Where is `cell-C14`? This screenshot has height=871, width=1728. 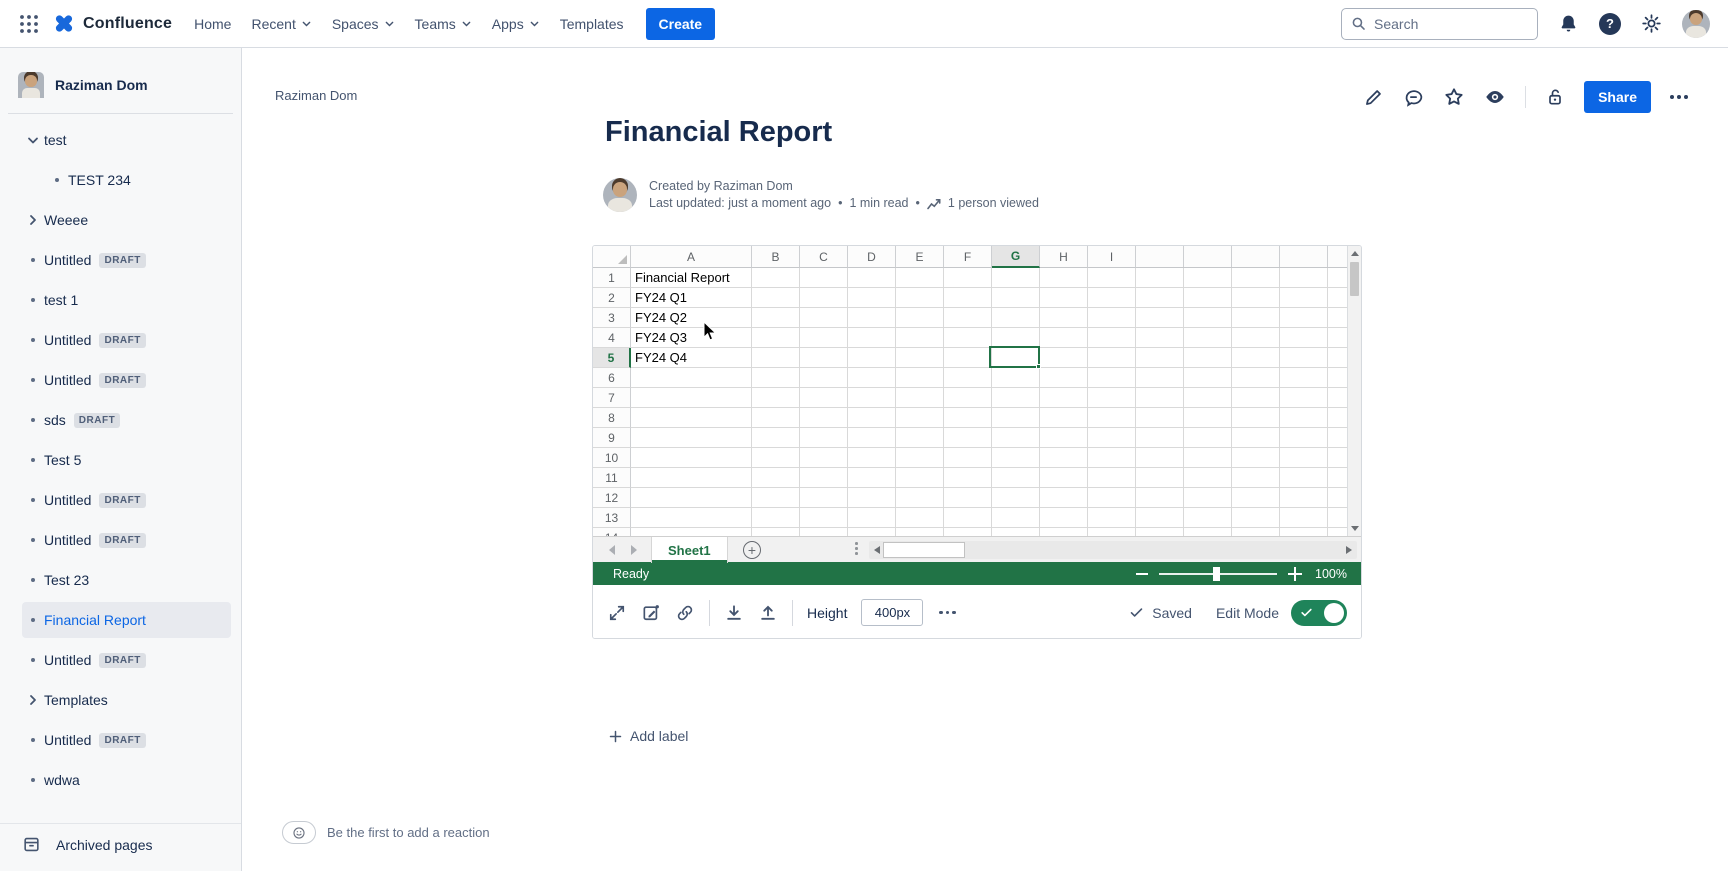 cell-C14 is located at coordinates (824, 532).